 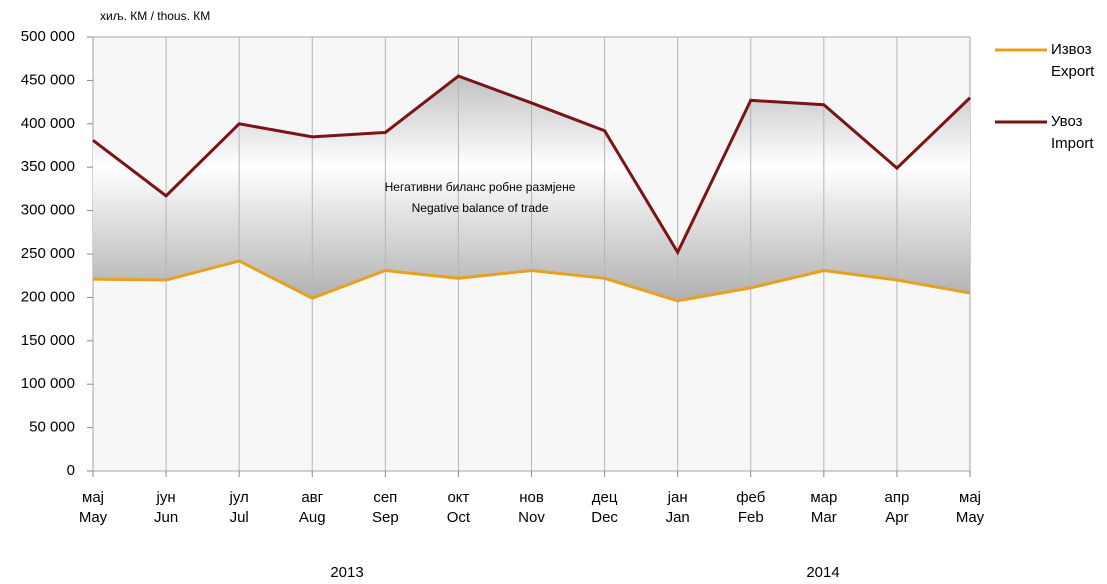 I want to click on series-line, so click(x=531, y=281).